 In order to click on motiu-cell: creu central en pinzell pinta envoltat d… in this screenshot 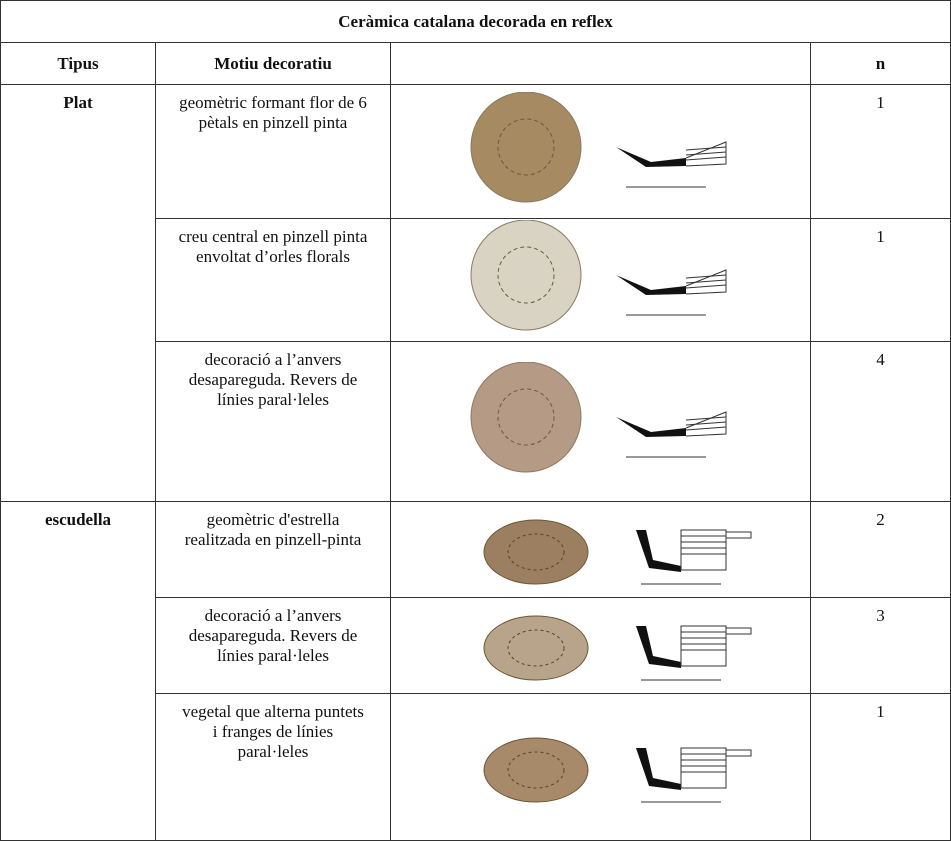, I will do `click(273, 280)`.